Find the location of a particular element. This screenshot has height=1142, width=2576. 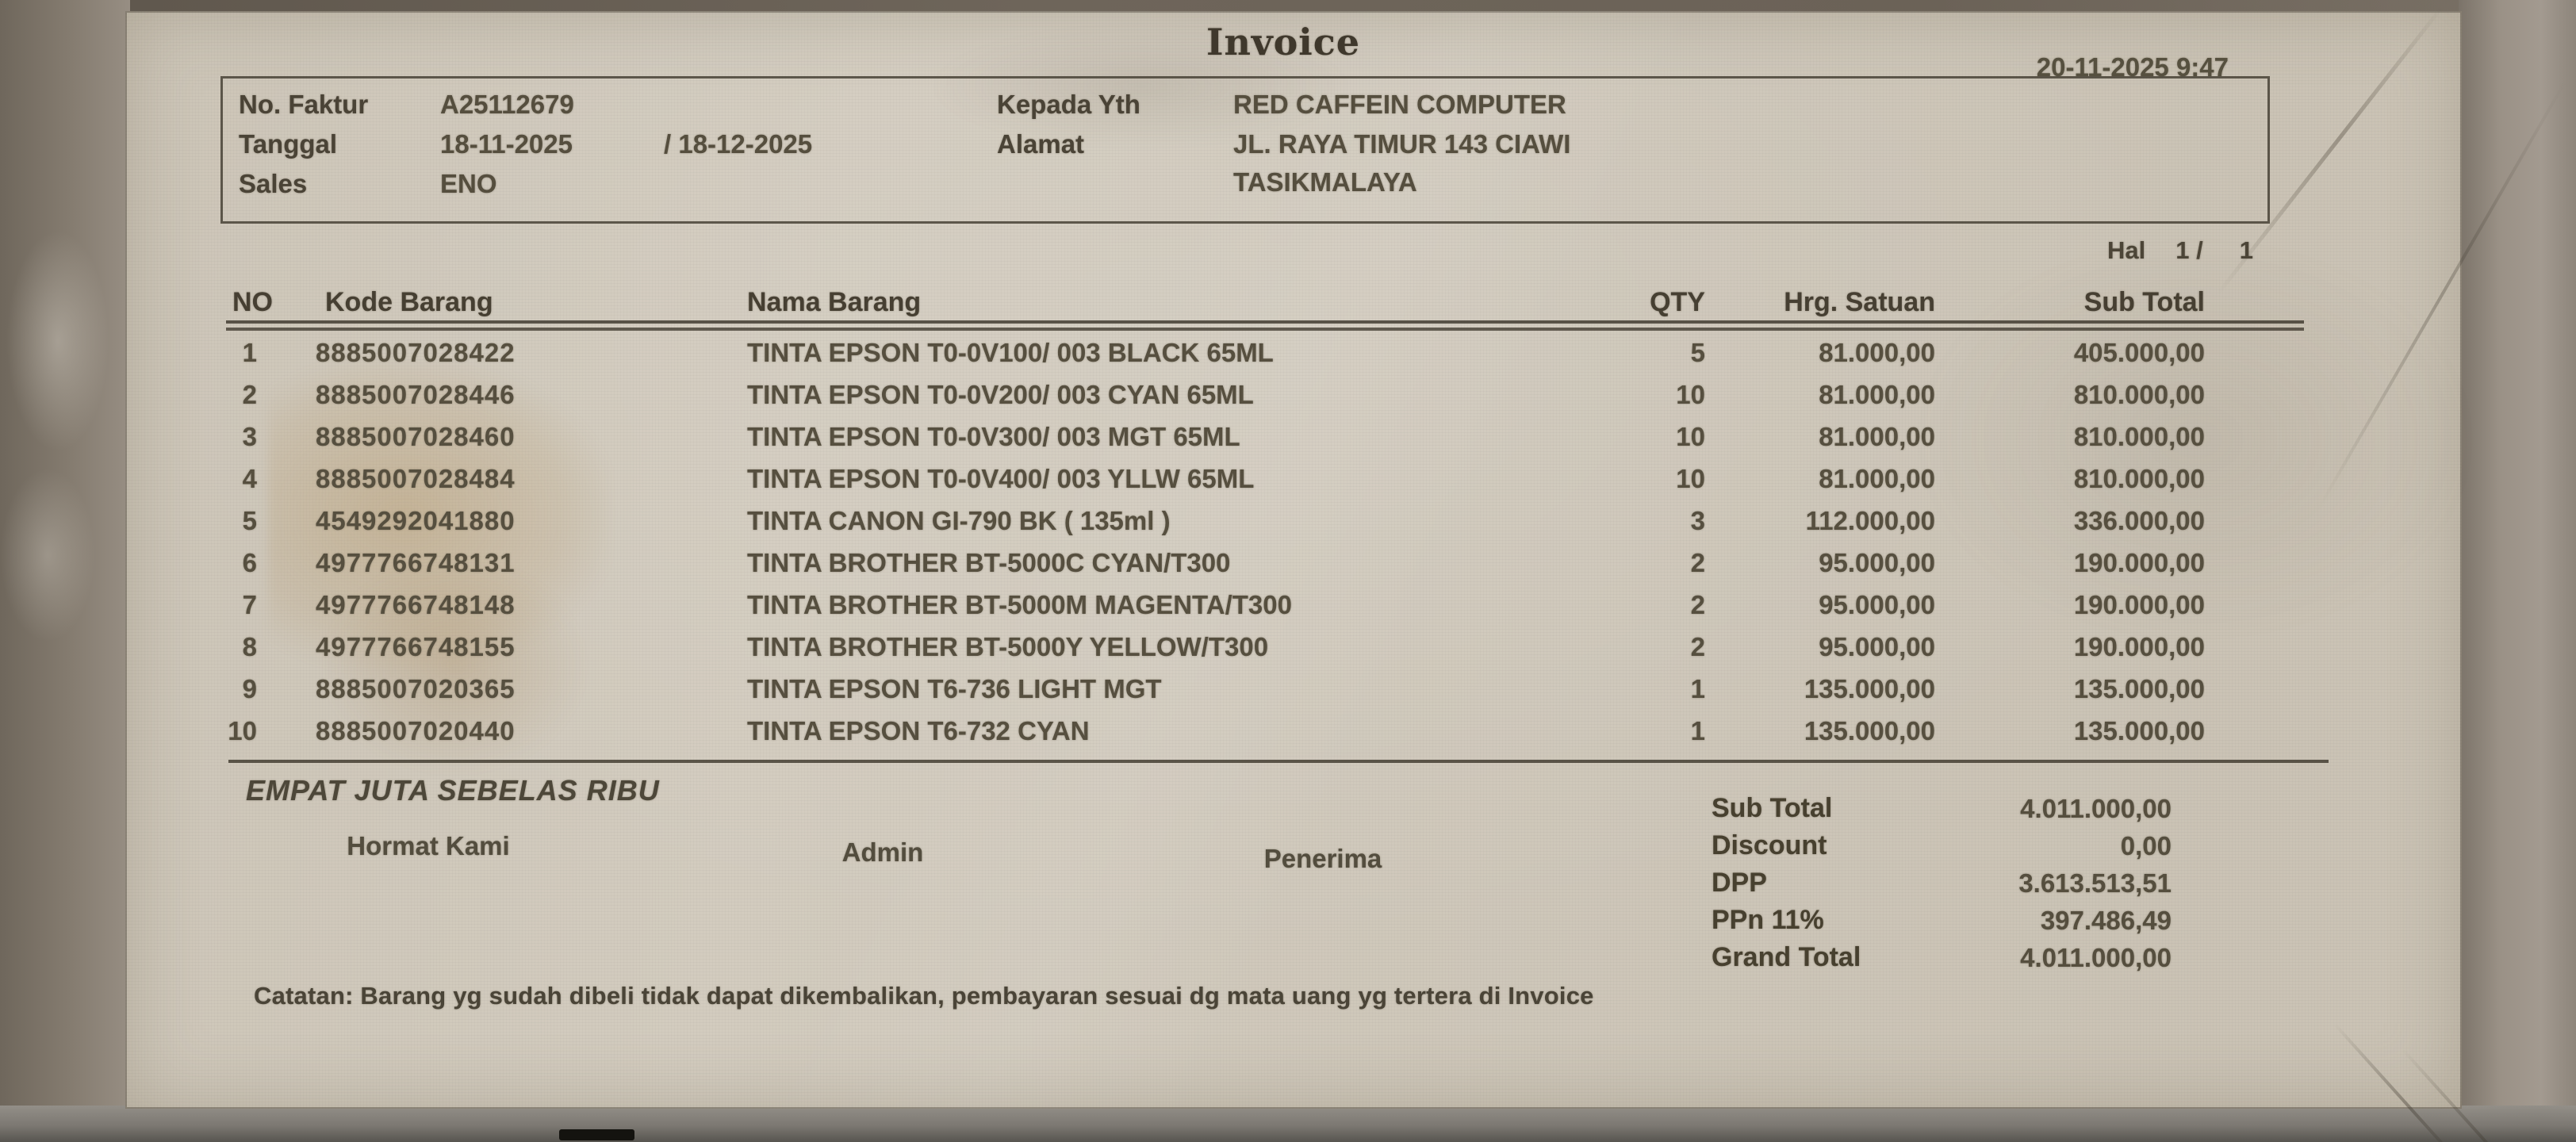

screen-notch is located at coordinates (597, 1134).